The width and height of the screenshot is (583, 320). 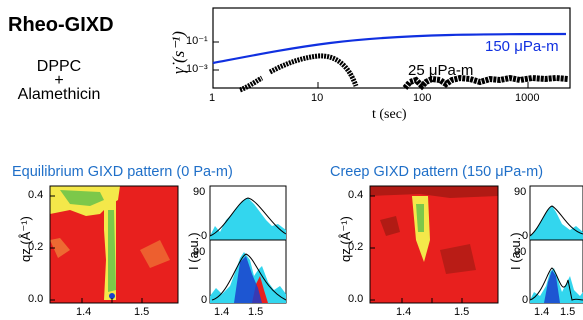 I want to click on eq-map-ytick-00: 0.0, so click(x=36, y=299).